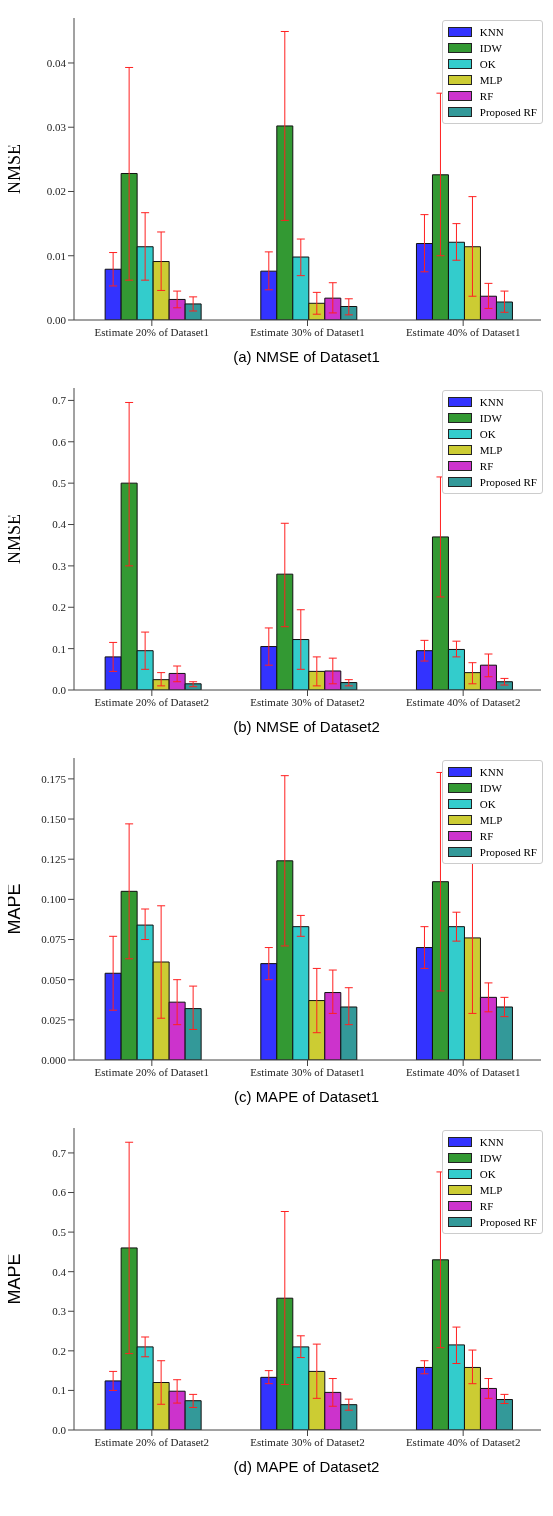  I want to click on y-tick-label: 0.03, so click(56, 127).